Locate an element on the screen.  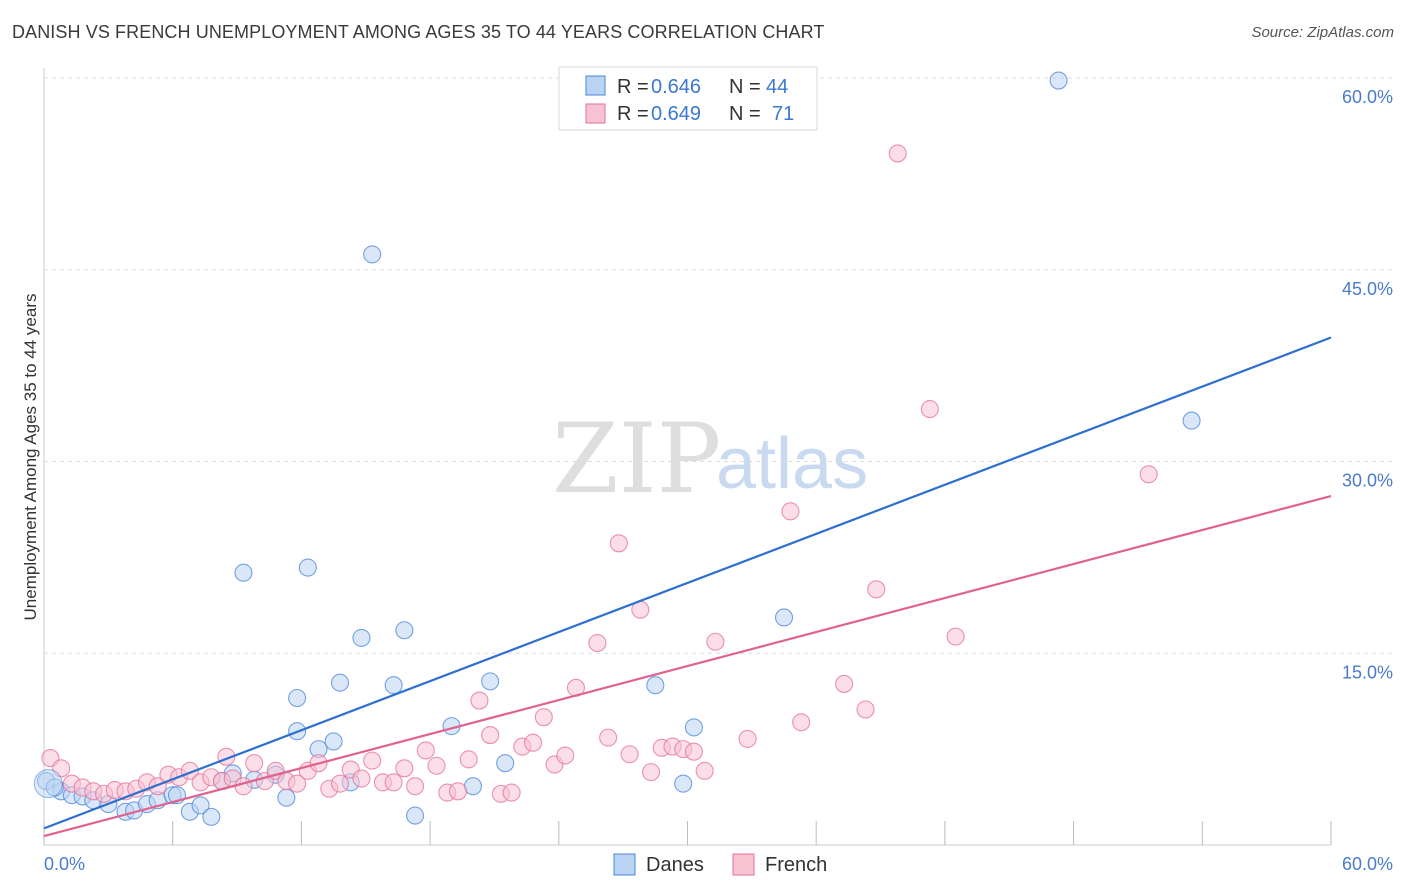
y-tick-label-2: 45.0% is located at coordinates (1367, 289).